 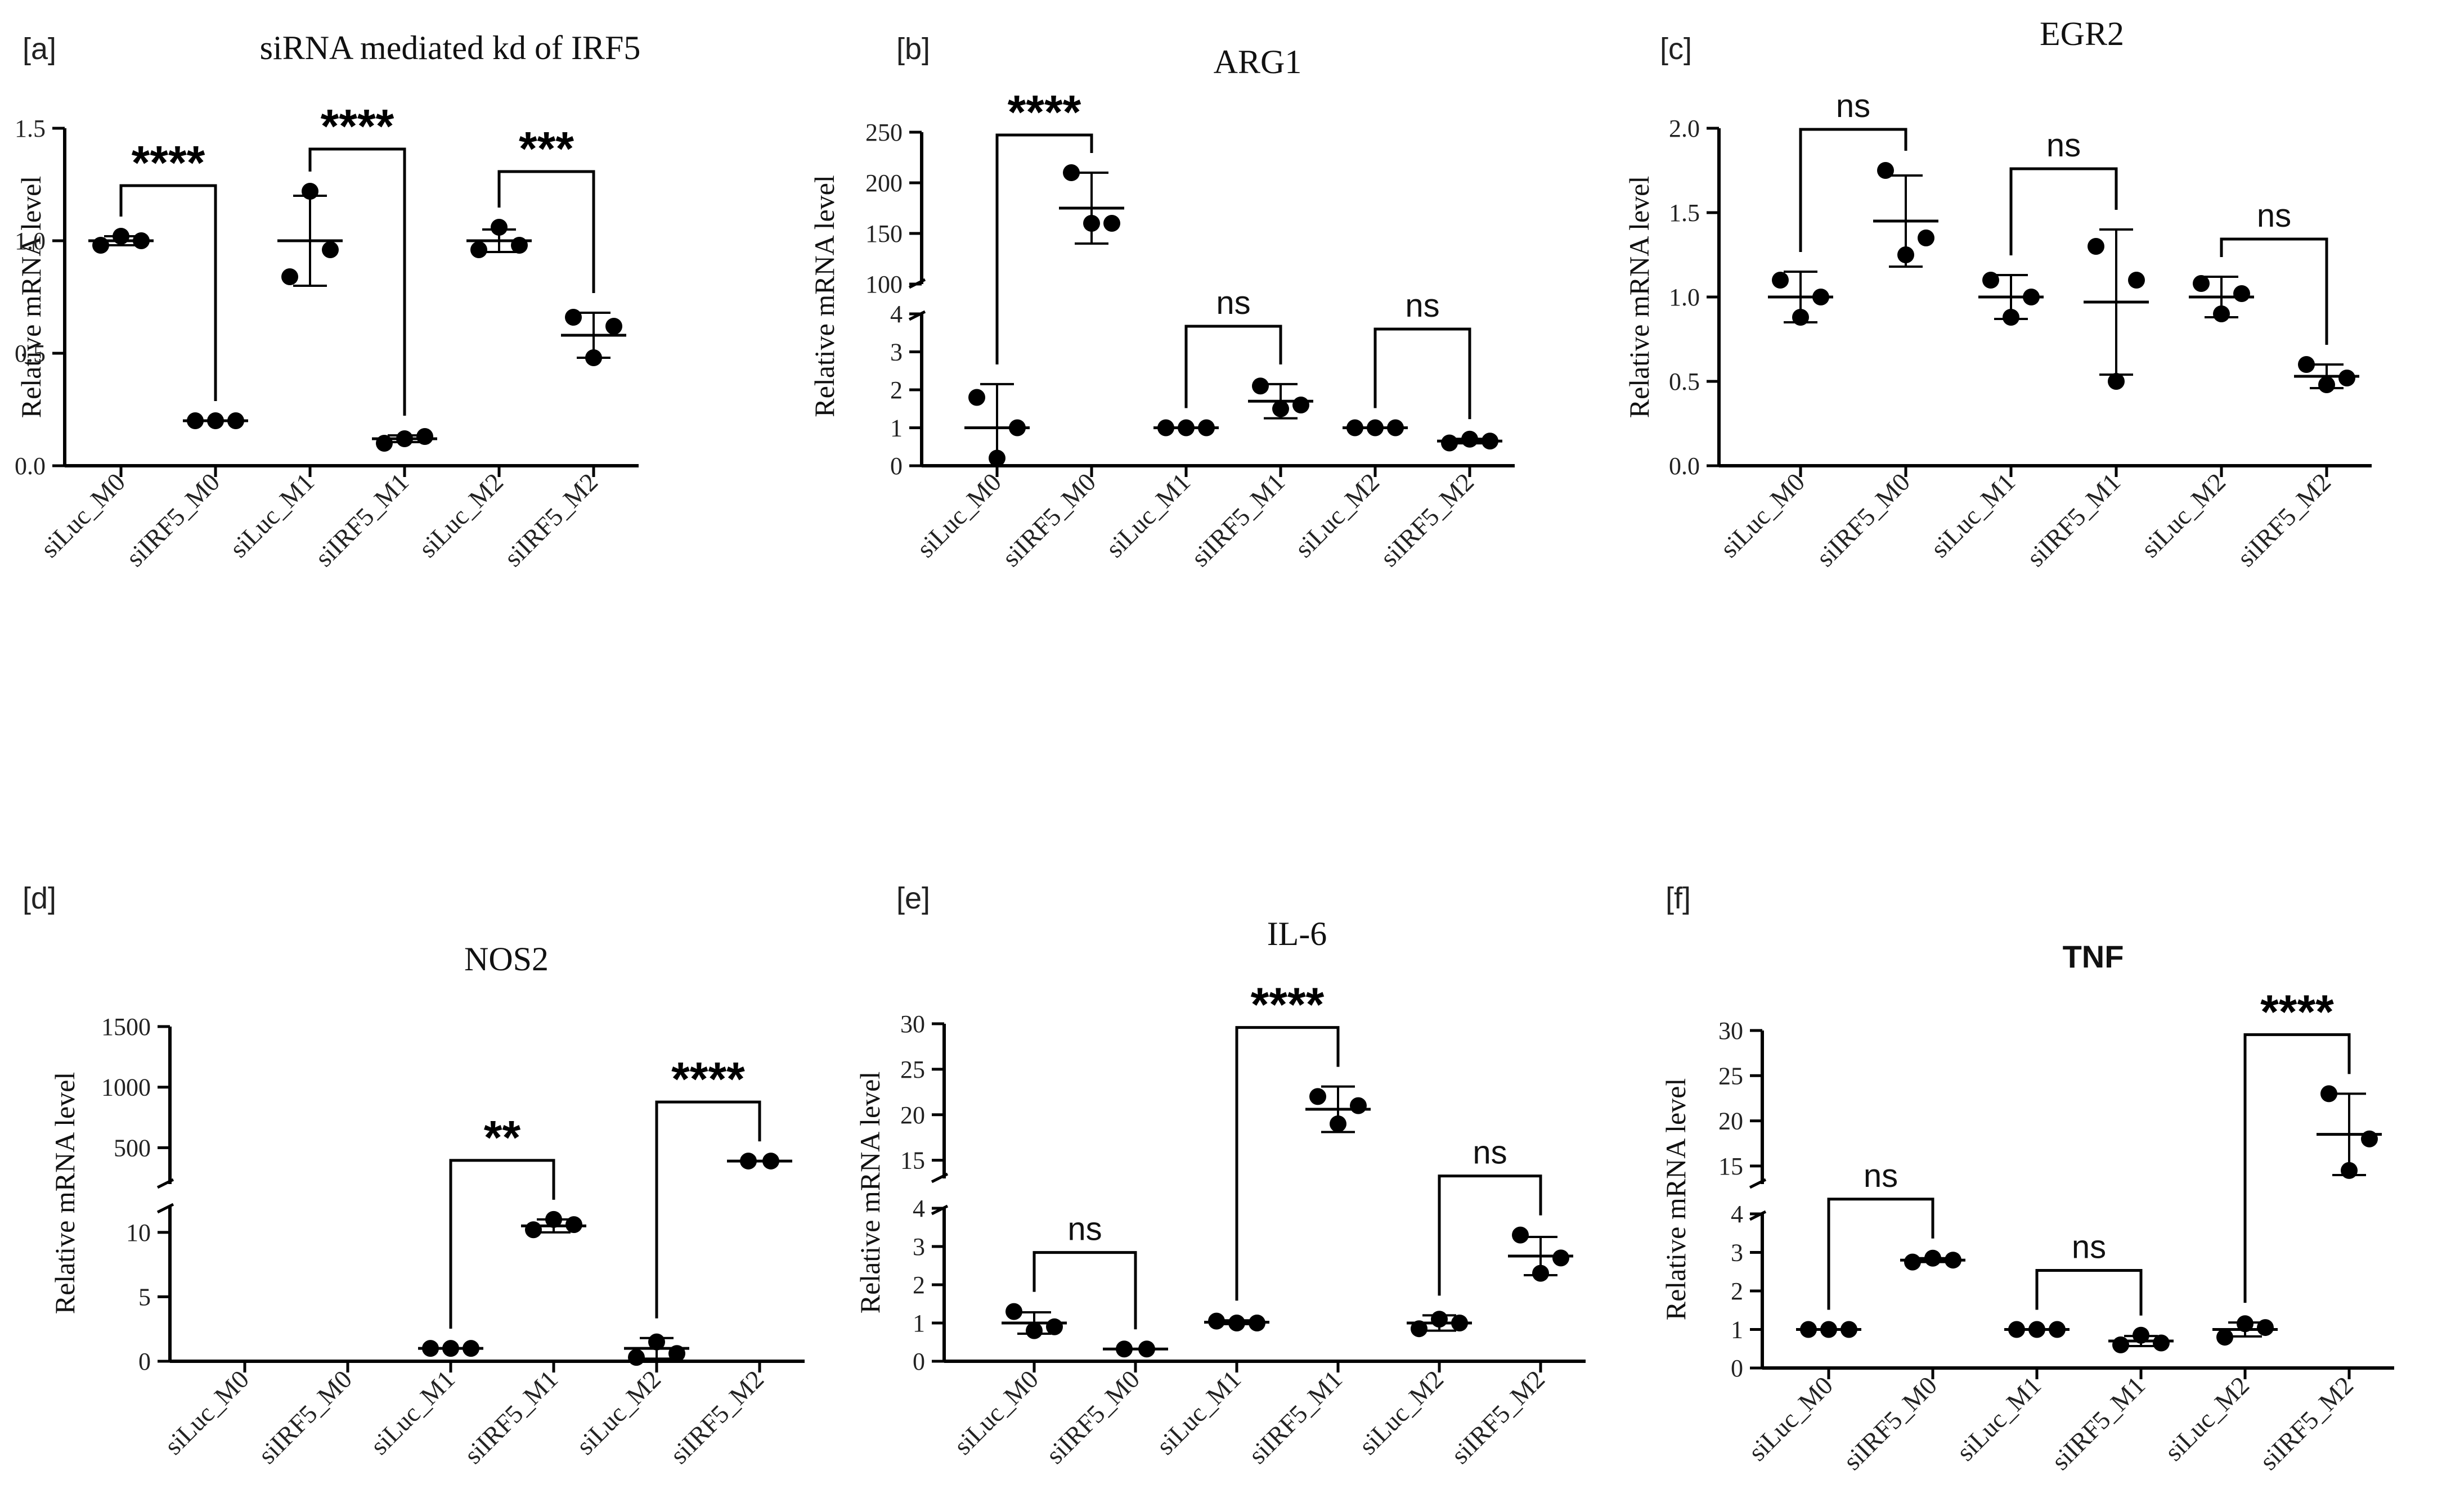 What do you see at coordinates (912, 1069) in the screenshot?
I see `y-tick-label: 25` at bounding box center [912, 1069].